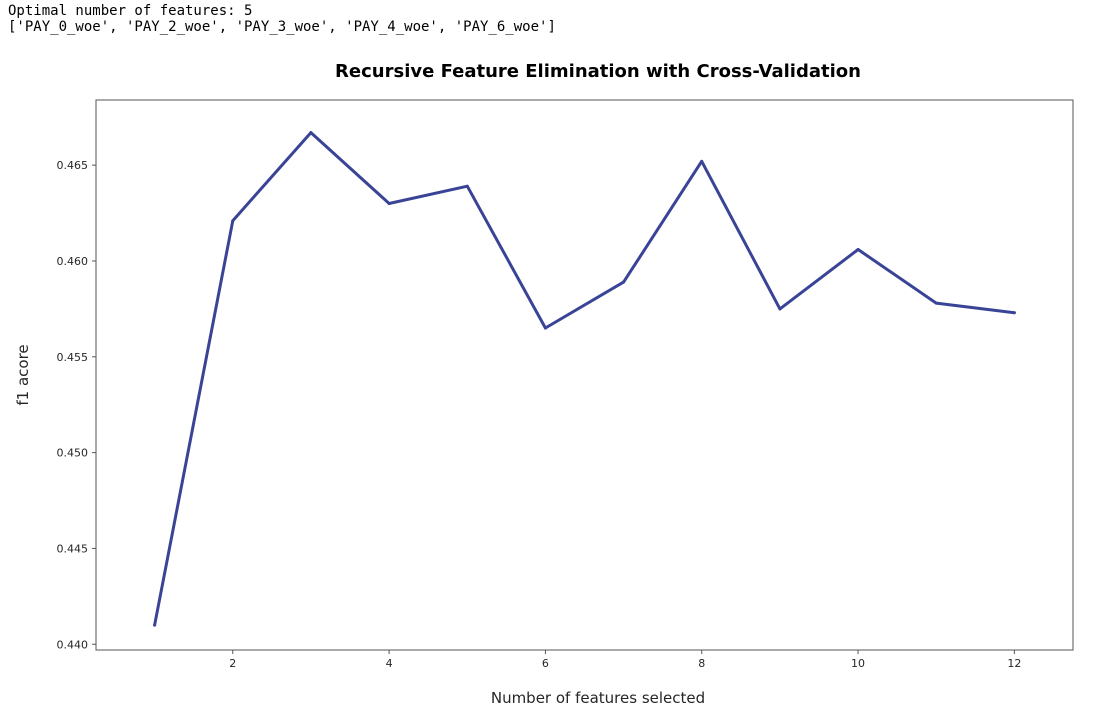  What do you see at coordinates (598, 698) in the screenshot?
I see `x-axis-title: Number of features selected` at bounding box center [598, 698].